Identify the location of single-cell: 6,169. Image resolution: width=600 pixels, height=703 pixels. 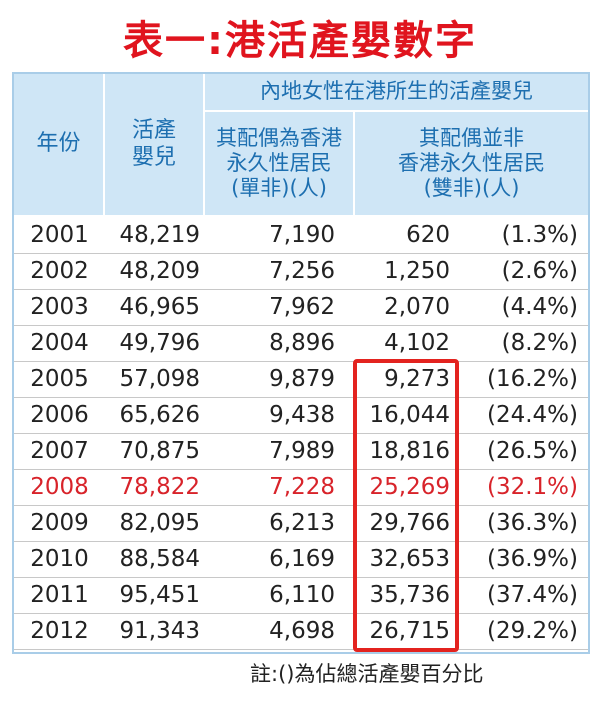
(302, 559).